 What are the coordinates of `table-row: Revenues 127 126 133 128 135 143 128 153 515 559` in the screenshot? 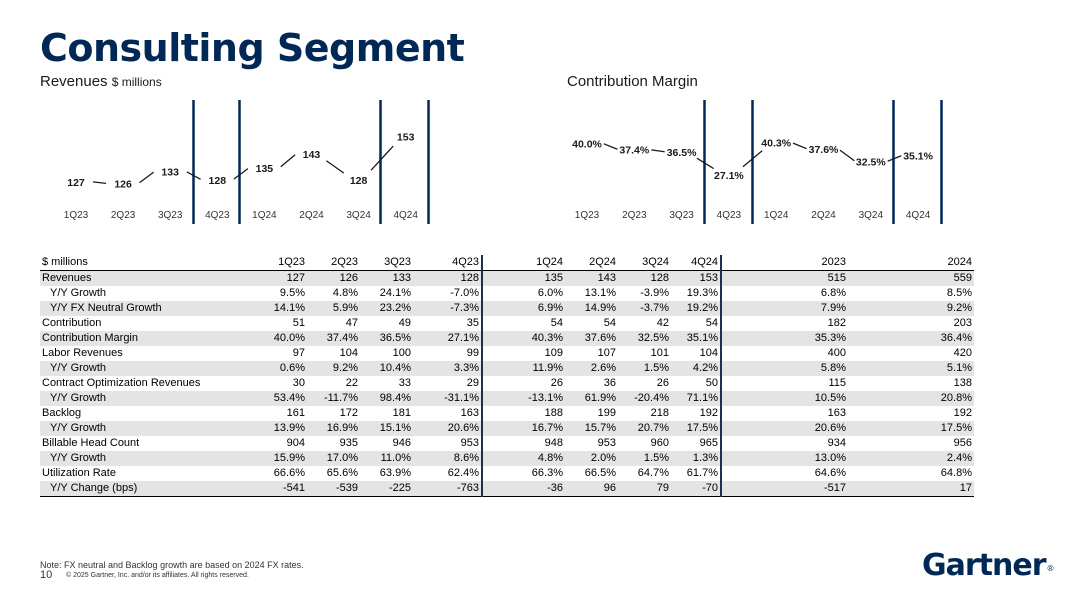 It's located at (507, 278).